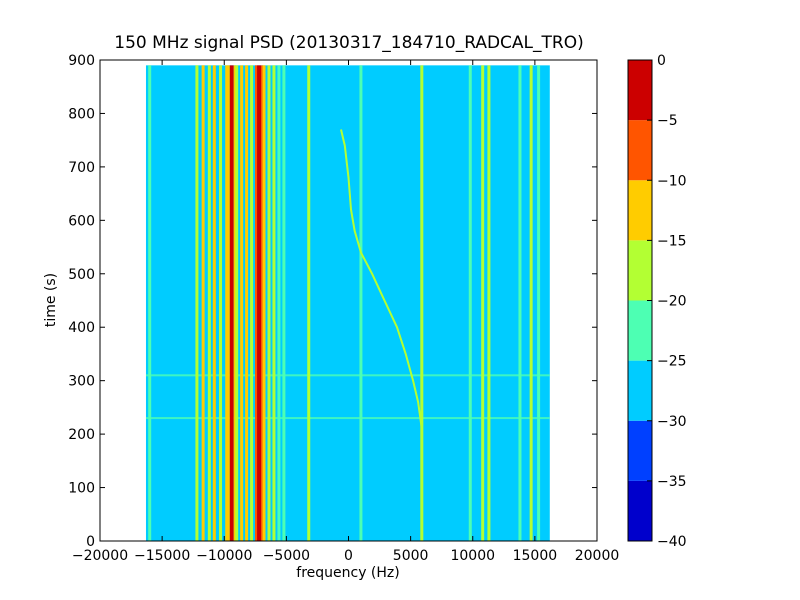  Describe the element at coordinates (81, 61) in the screenshot. I see `y-tick-label: 900` at that location.